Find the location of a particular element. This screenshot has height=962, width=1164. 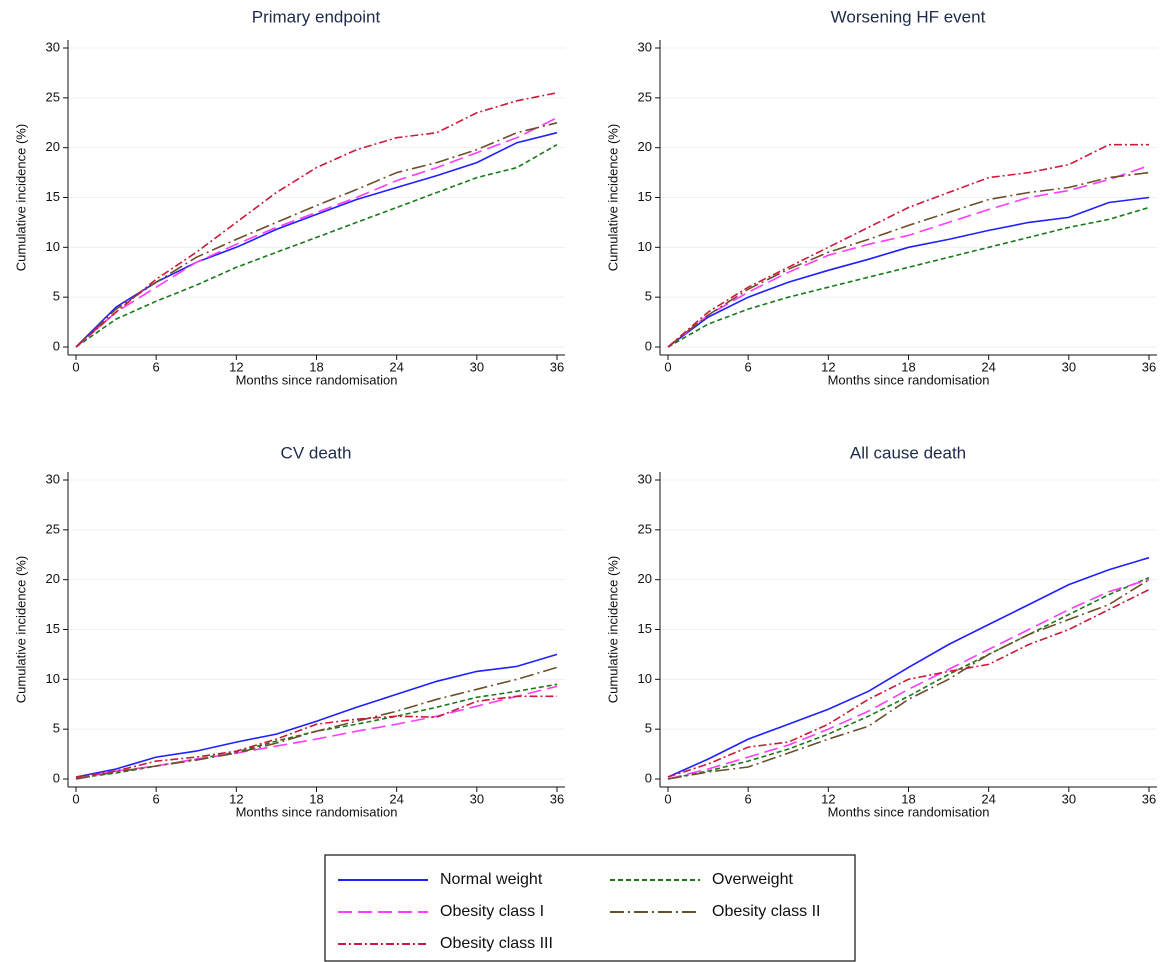

chart-title: CV death is located at coordinates (316, 452).